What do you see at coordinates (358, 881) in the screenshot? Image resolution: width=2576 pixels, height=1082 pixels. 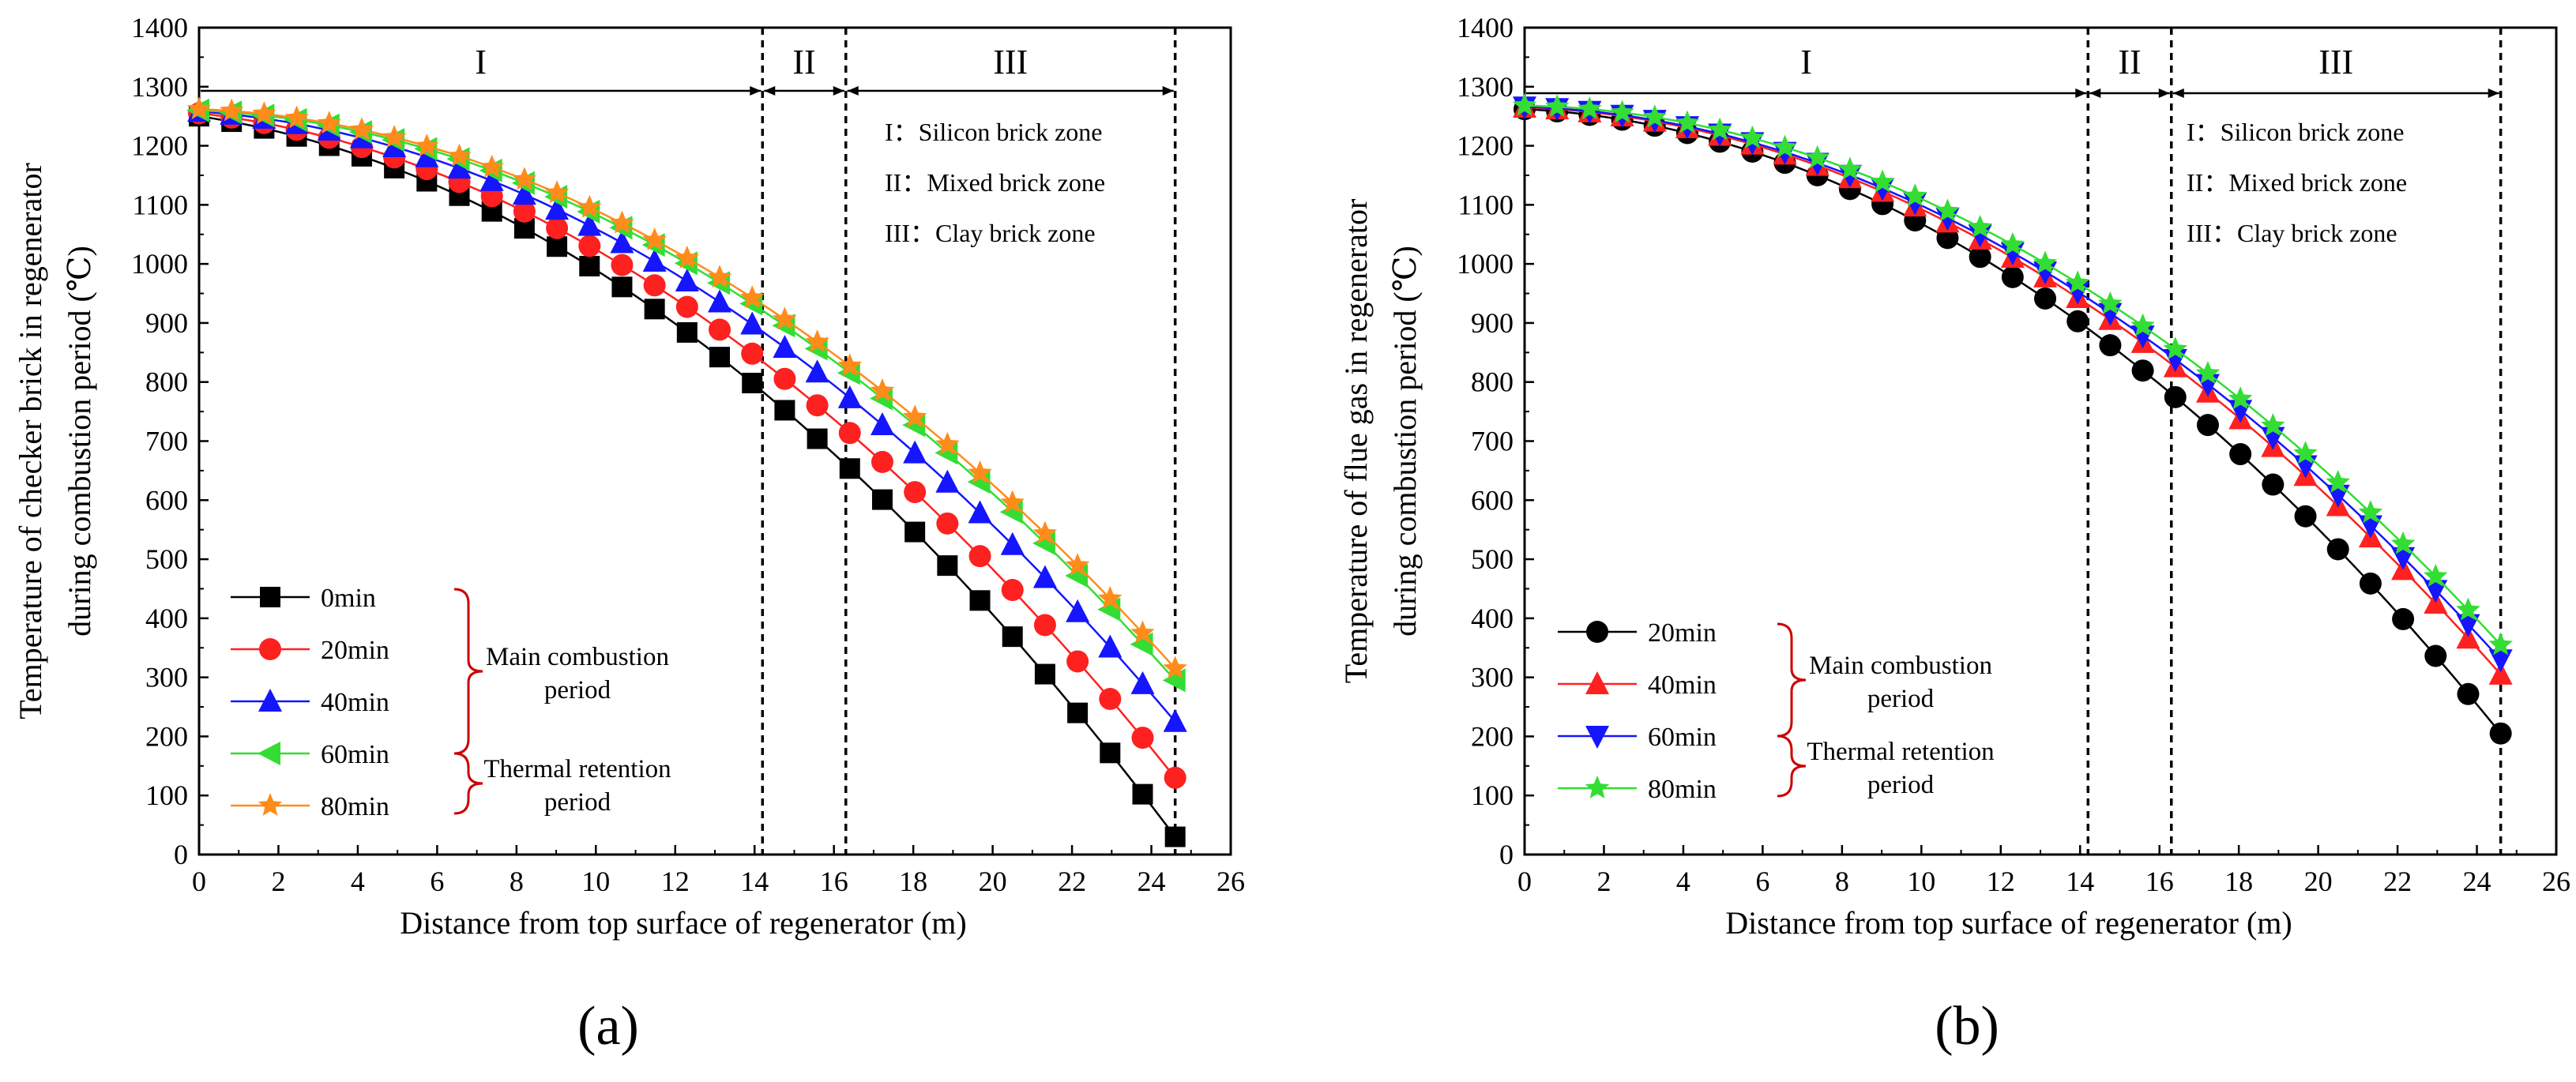 I see `x-tick-label: 4` at bounding box center [358, 881].